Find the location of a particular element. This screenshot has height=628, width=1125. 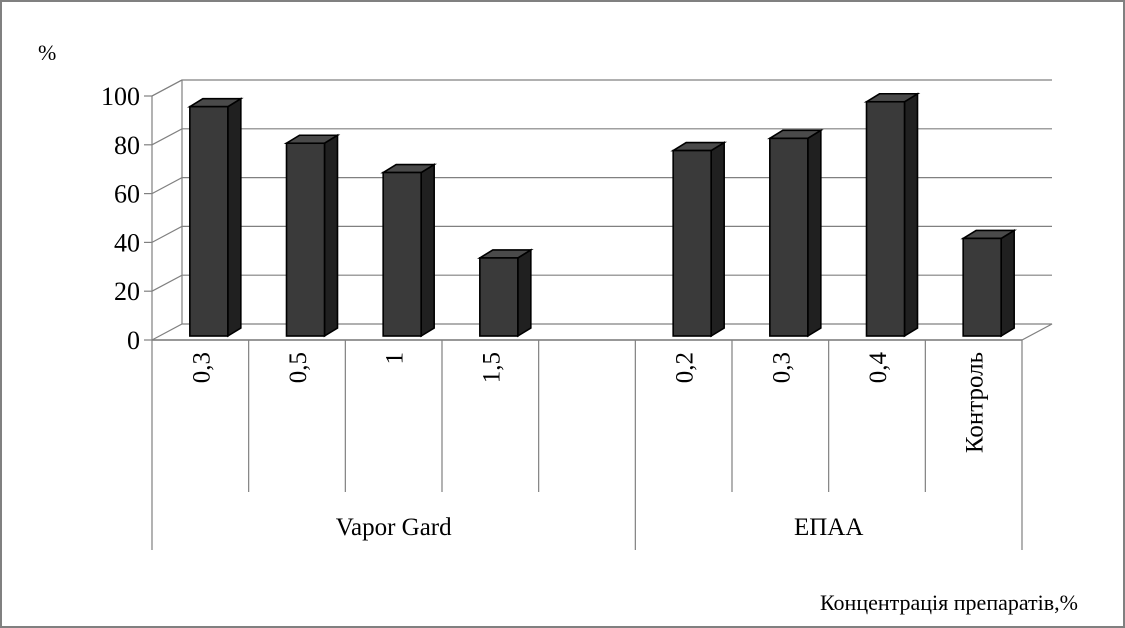

y-axis-label: % is located at coordinates (47, 52).